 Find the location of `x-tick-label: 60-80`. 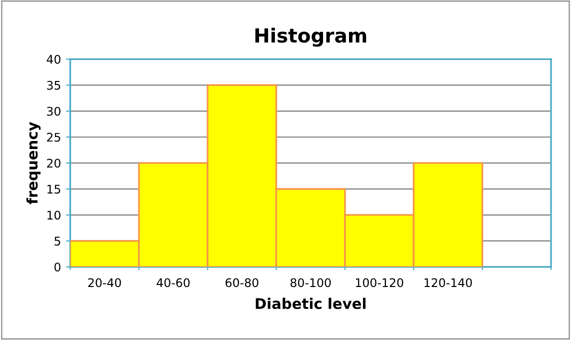

x-tick-label: 60-80 is located at coordinates (242, 283).